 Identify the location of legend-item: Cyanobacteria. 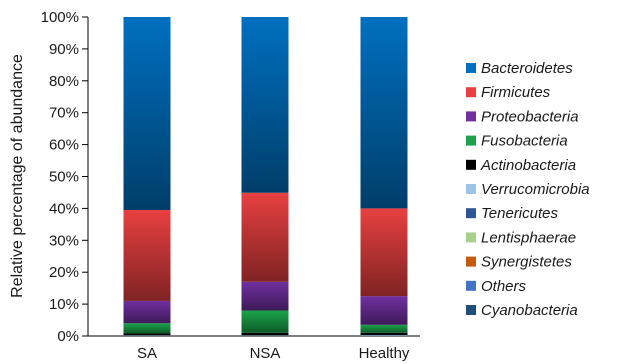
(522, 310).